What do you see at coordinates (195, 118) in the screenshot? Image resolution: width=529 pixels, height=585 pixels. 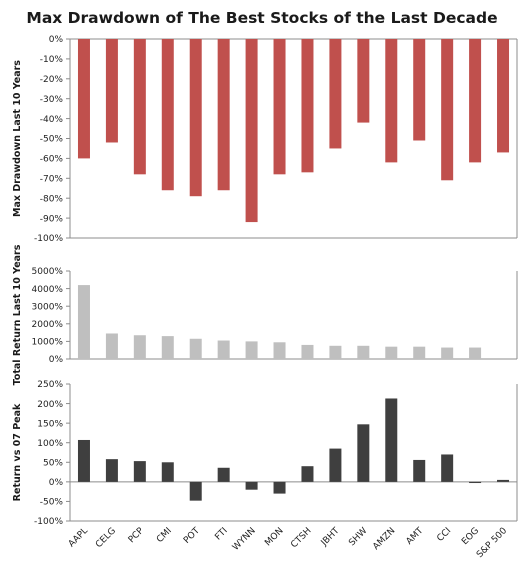 I see `panel-1-bar-pot` at bounding box center [195, 118].